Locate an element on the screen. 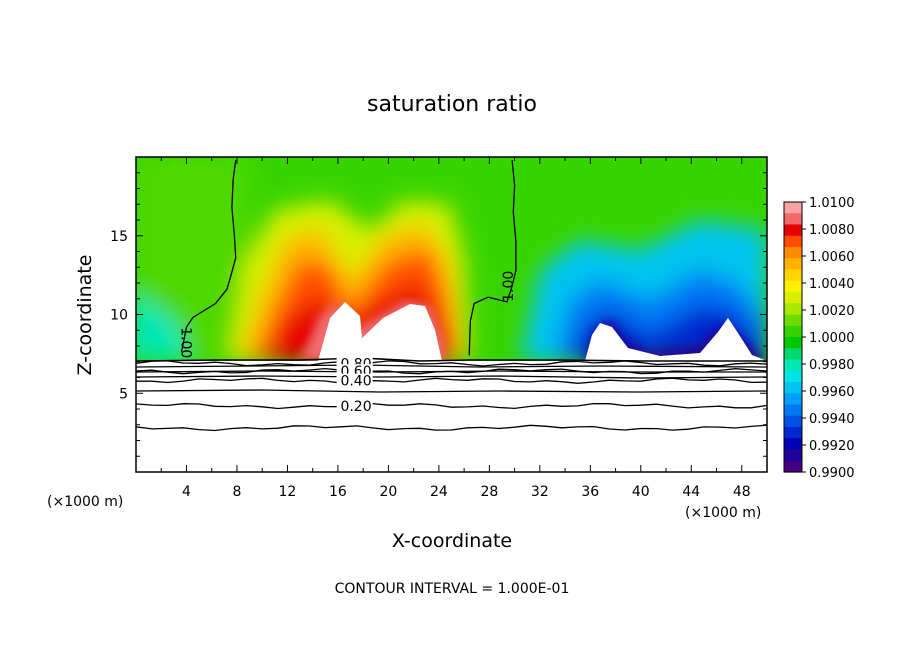 The width and height of the screenshot is (904, 654). colorbar-label: 0.9940 is located at coordinates (832, 419).